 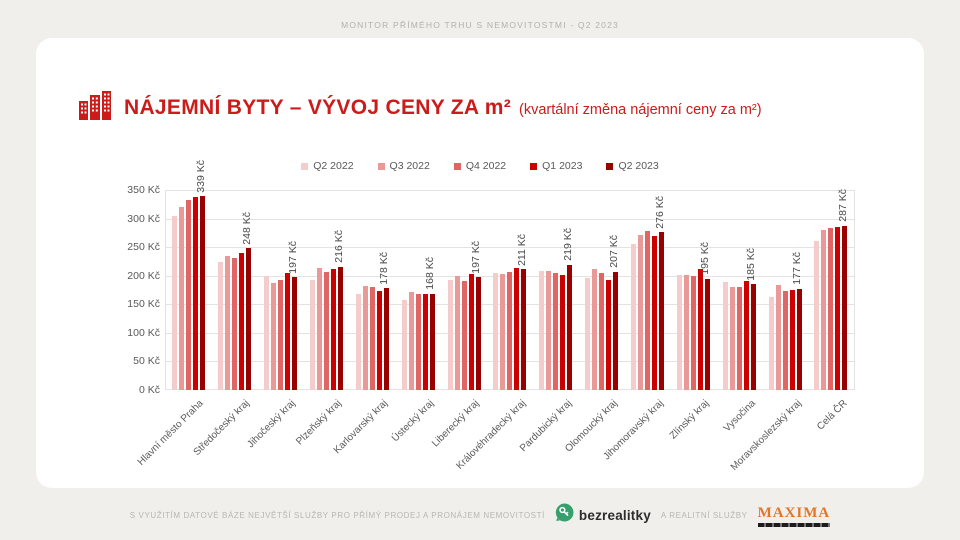 I want to click on bar-group: 177 Kč, so click(x=785, y=290).